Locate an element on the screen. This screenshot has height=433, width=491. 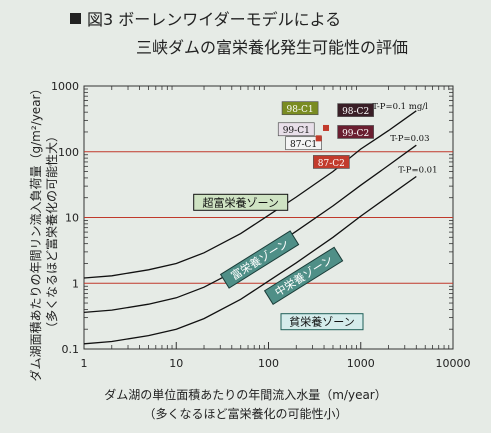
x-axis-label: ダム湖の単位面積あたりの年間流入水量（m/year） is located at coordinates (245, 395).